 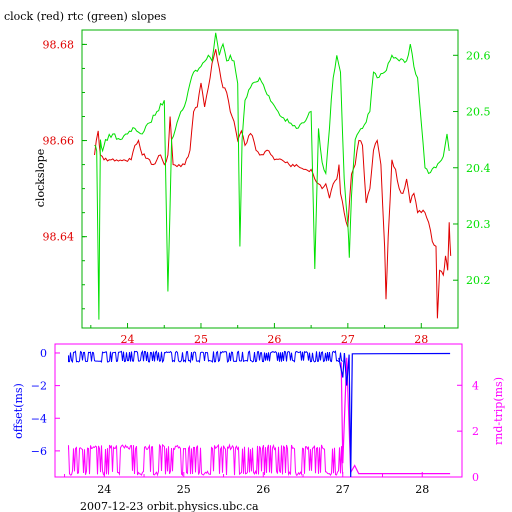 What do you see at coordinates (478, 55) in the screenshot?
I see `top-y2-tick-label: 20.6` at bounding box center [478, 55].